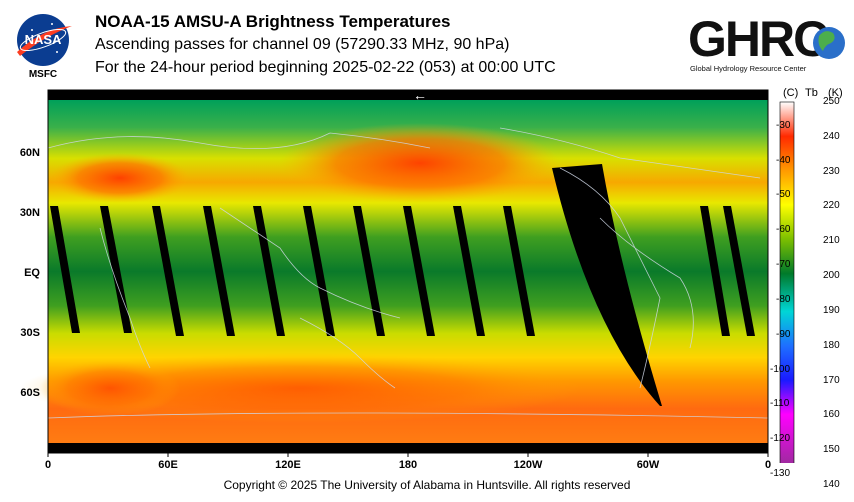 The height and width of the screenshot is (502, 854). Describe the element at coordinates (780, 474) in the screenshot. I see `colorbar-celsius-label: -130` at that location.